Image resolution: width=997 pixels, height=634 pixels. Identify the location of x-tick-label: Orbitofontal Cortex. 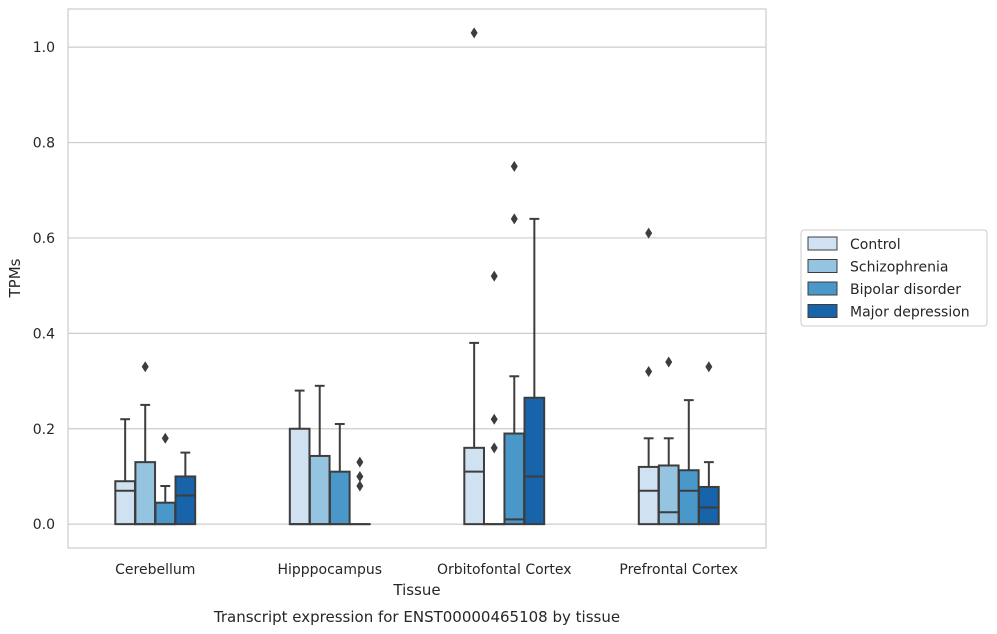
(504, 570).